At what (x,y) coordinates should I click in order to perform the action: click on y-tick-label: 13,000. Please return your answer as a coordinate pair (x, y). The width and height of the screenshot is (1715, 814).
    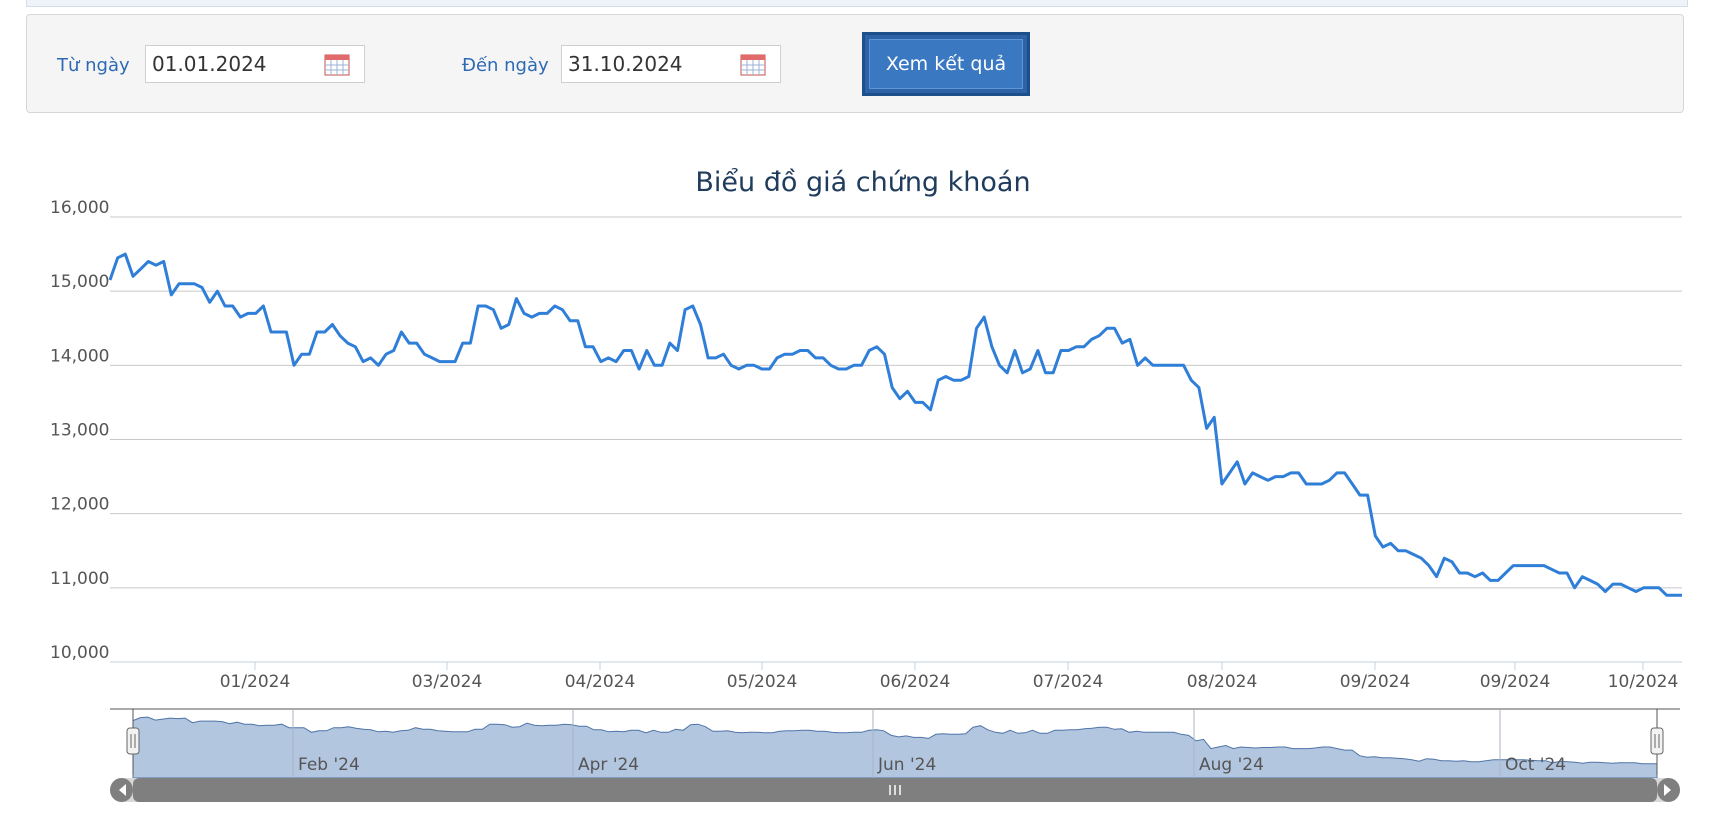
    Looking at the image, I should click on (79, 431).